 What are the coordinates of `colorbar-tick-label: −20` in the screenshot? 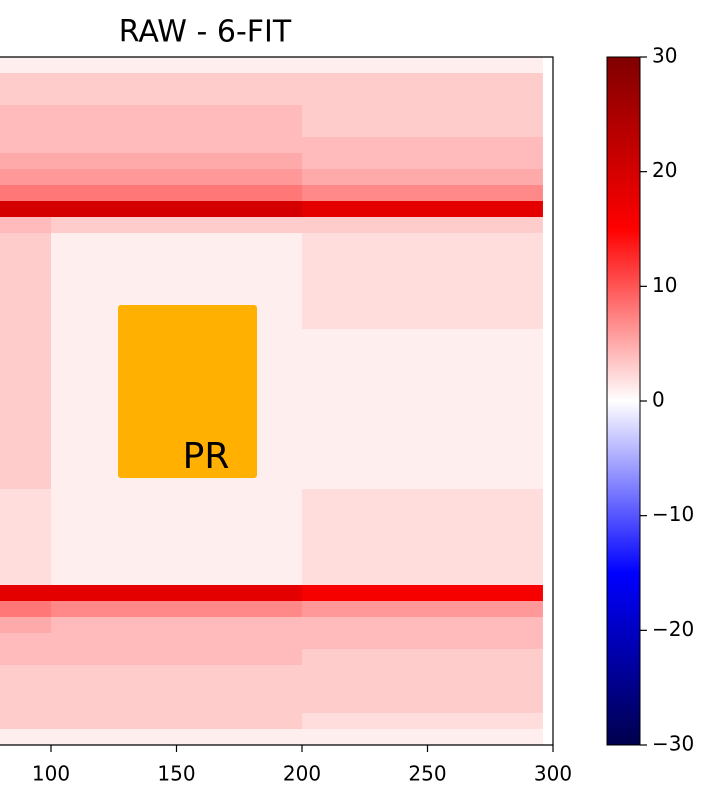 It's located at (673, 629).